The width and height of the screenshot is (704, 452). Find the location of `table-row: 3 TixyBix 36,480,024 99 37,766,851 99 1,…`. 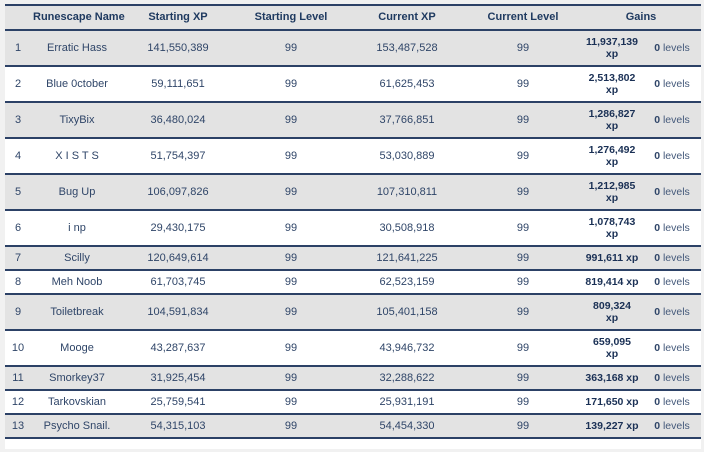

table-row: 3 TixyBix 36,480,024 99 37,766,851 99 1,… is located at coordinates (353, 120).